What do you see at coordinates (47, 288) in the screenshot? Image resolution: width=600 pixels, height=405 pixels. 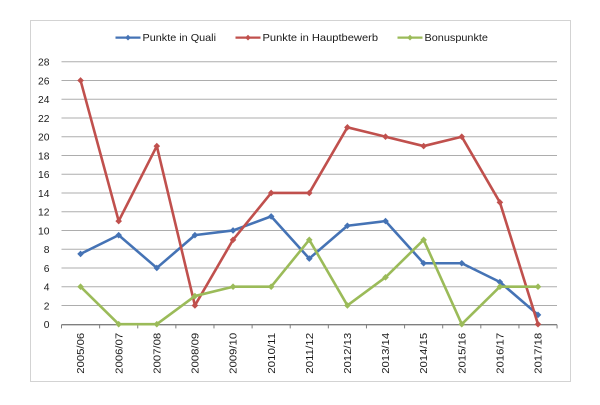 I see `svg-text: 4` at bounding box center [47, 288].